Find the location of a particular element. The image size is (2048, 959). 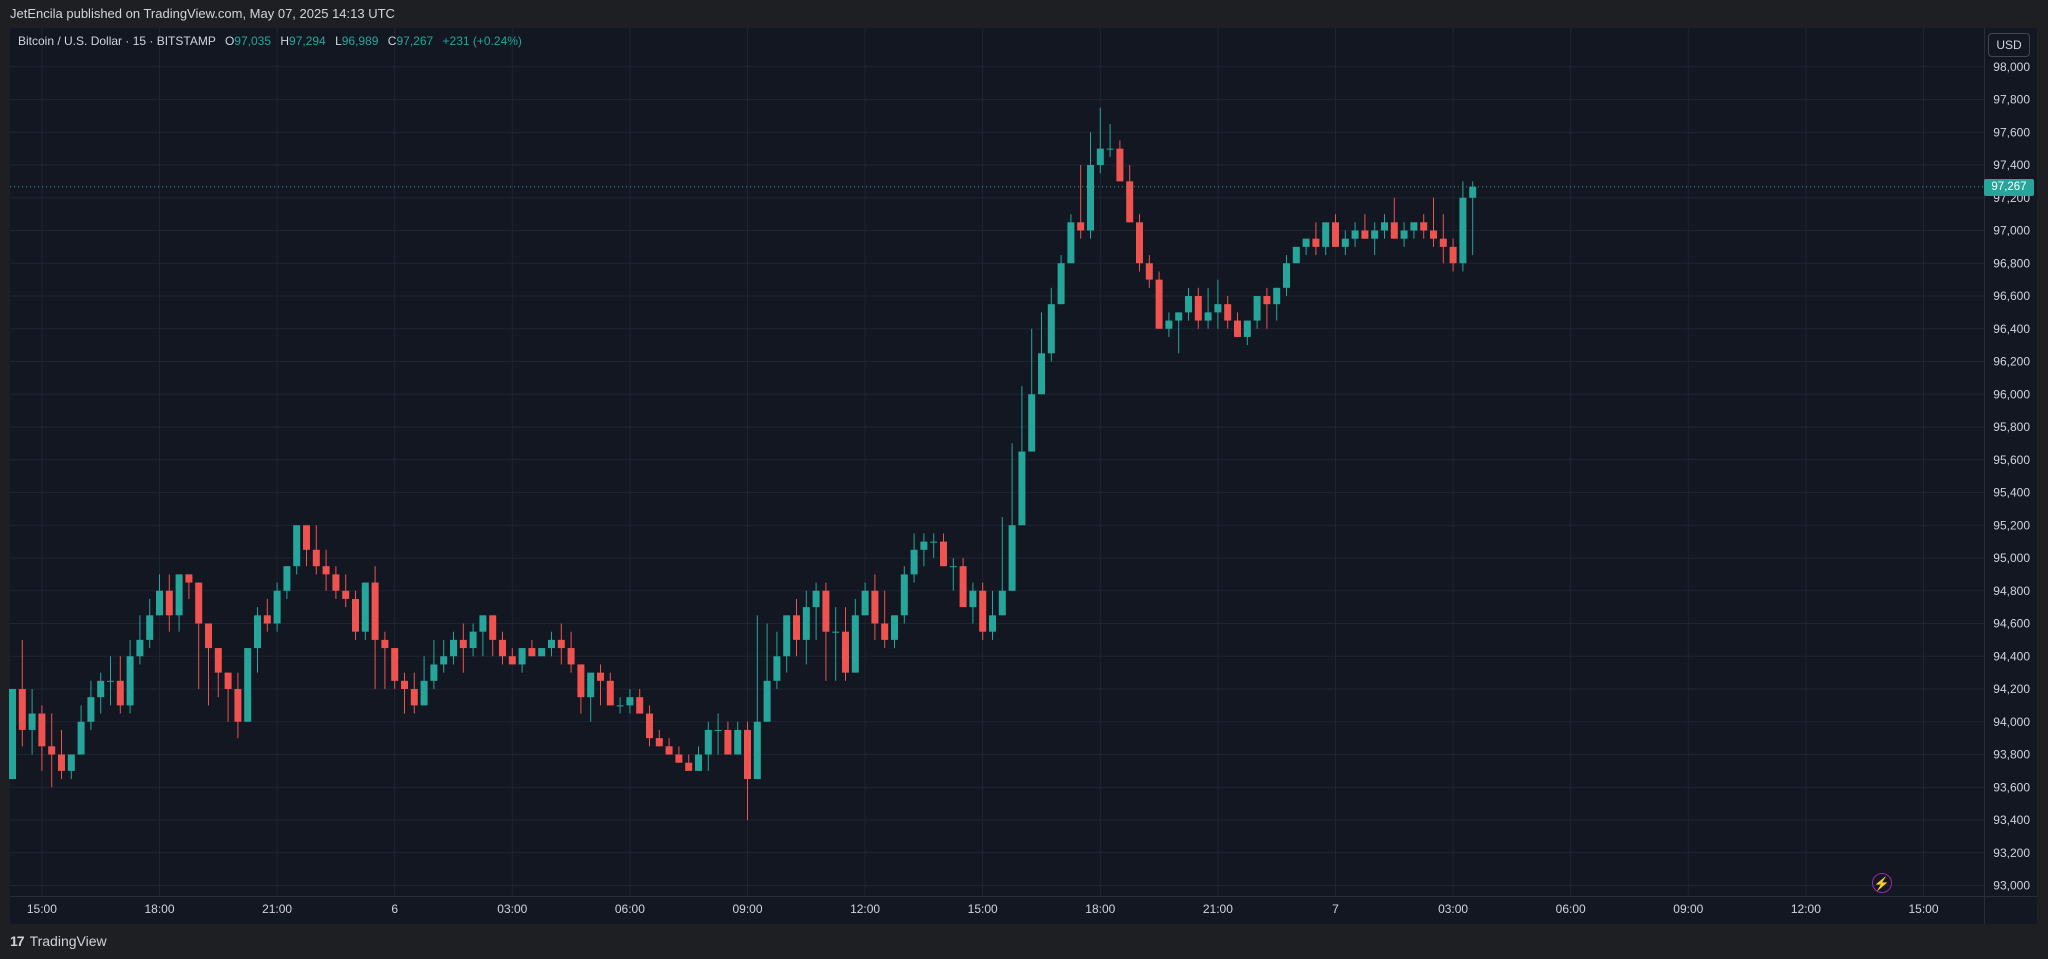

lightning-icon: ⚡ is located at coordinates (1882, 883).